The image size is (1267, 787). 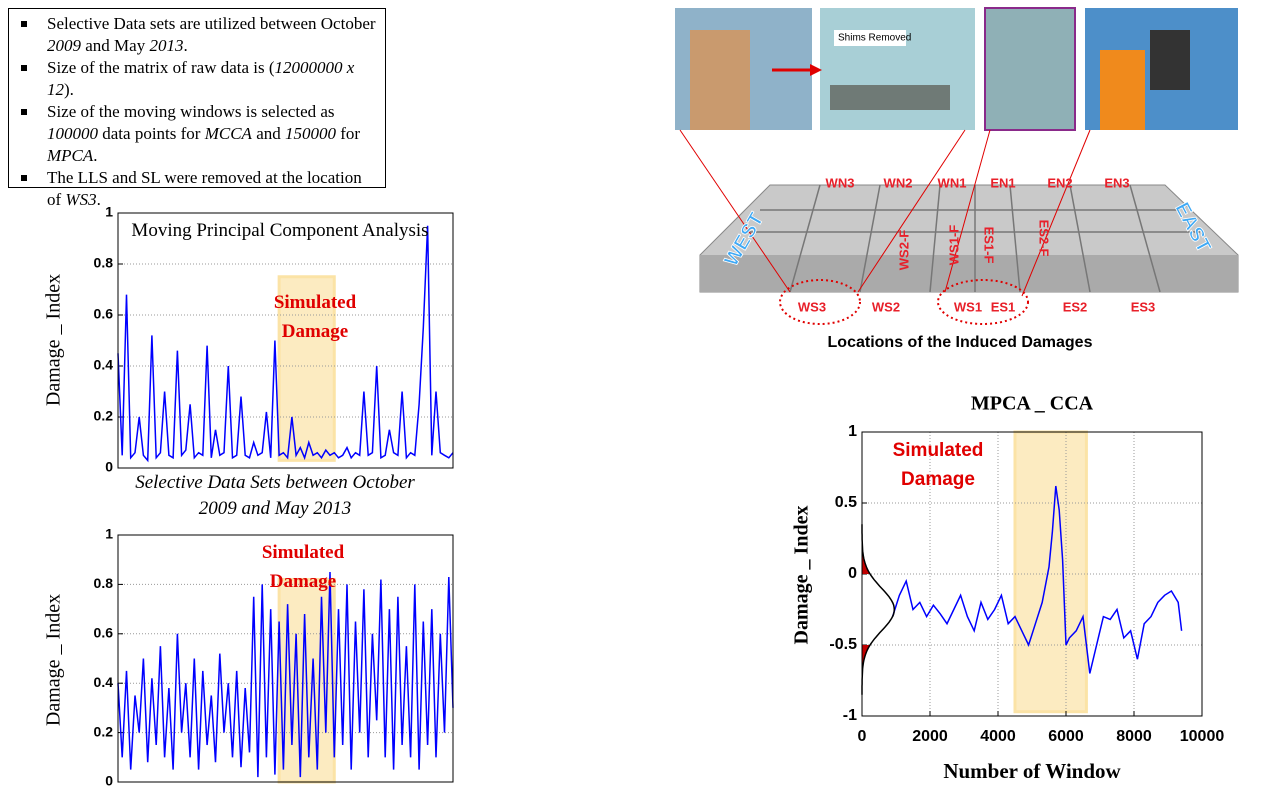 What do you see at coordinates (816, 70) in the screenshot?
I see `arrow-head` at bounding box center [816, 70].